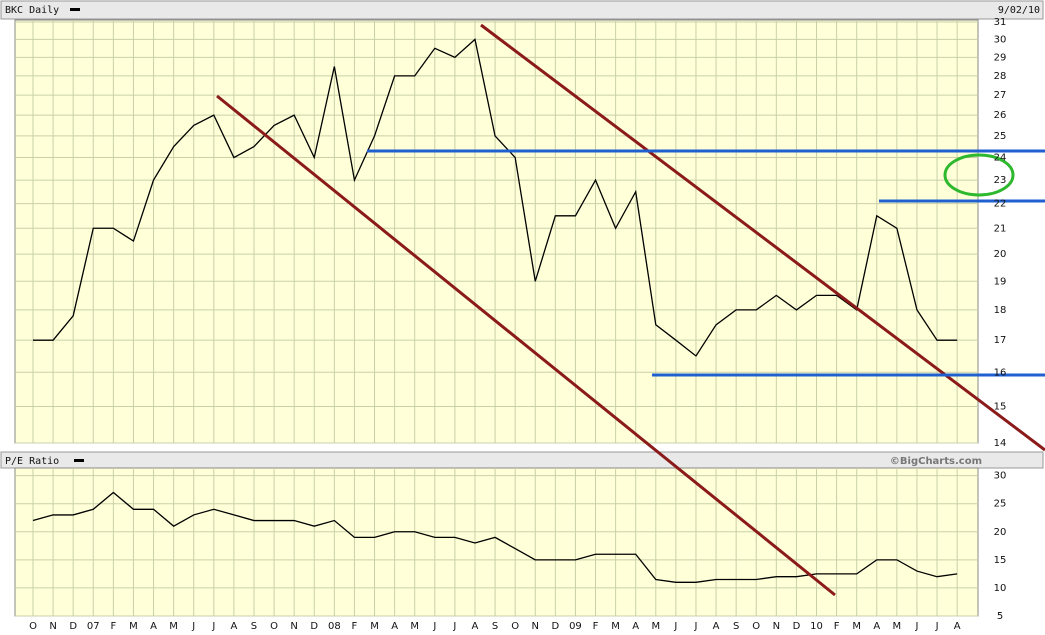 This screenshot has height=635, width=1045. I want to click on y-tick-label: 18, so click(1000, 310).